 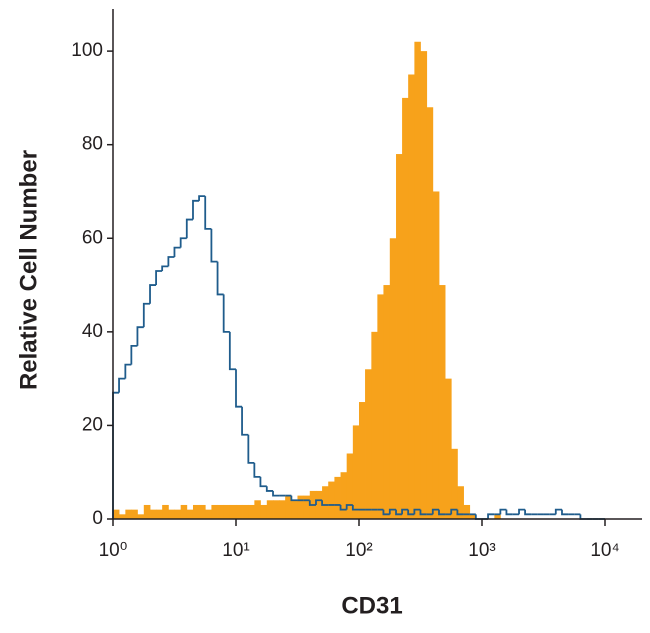 What do you see at coordinates (481, 550) in the screenshot?
I see `x-tick-label: 10³` at bounding box center [481, 550].